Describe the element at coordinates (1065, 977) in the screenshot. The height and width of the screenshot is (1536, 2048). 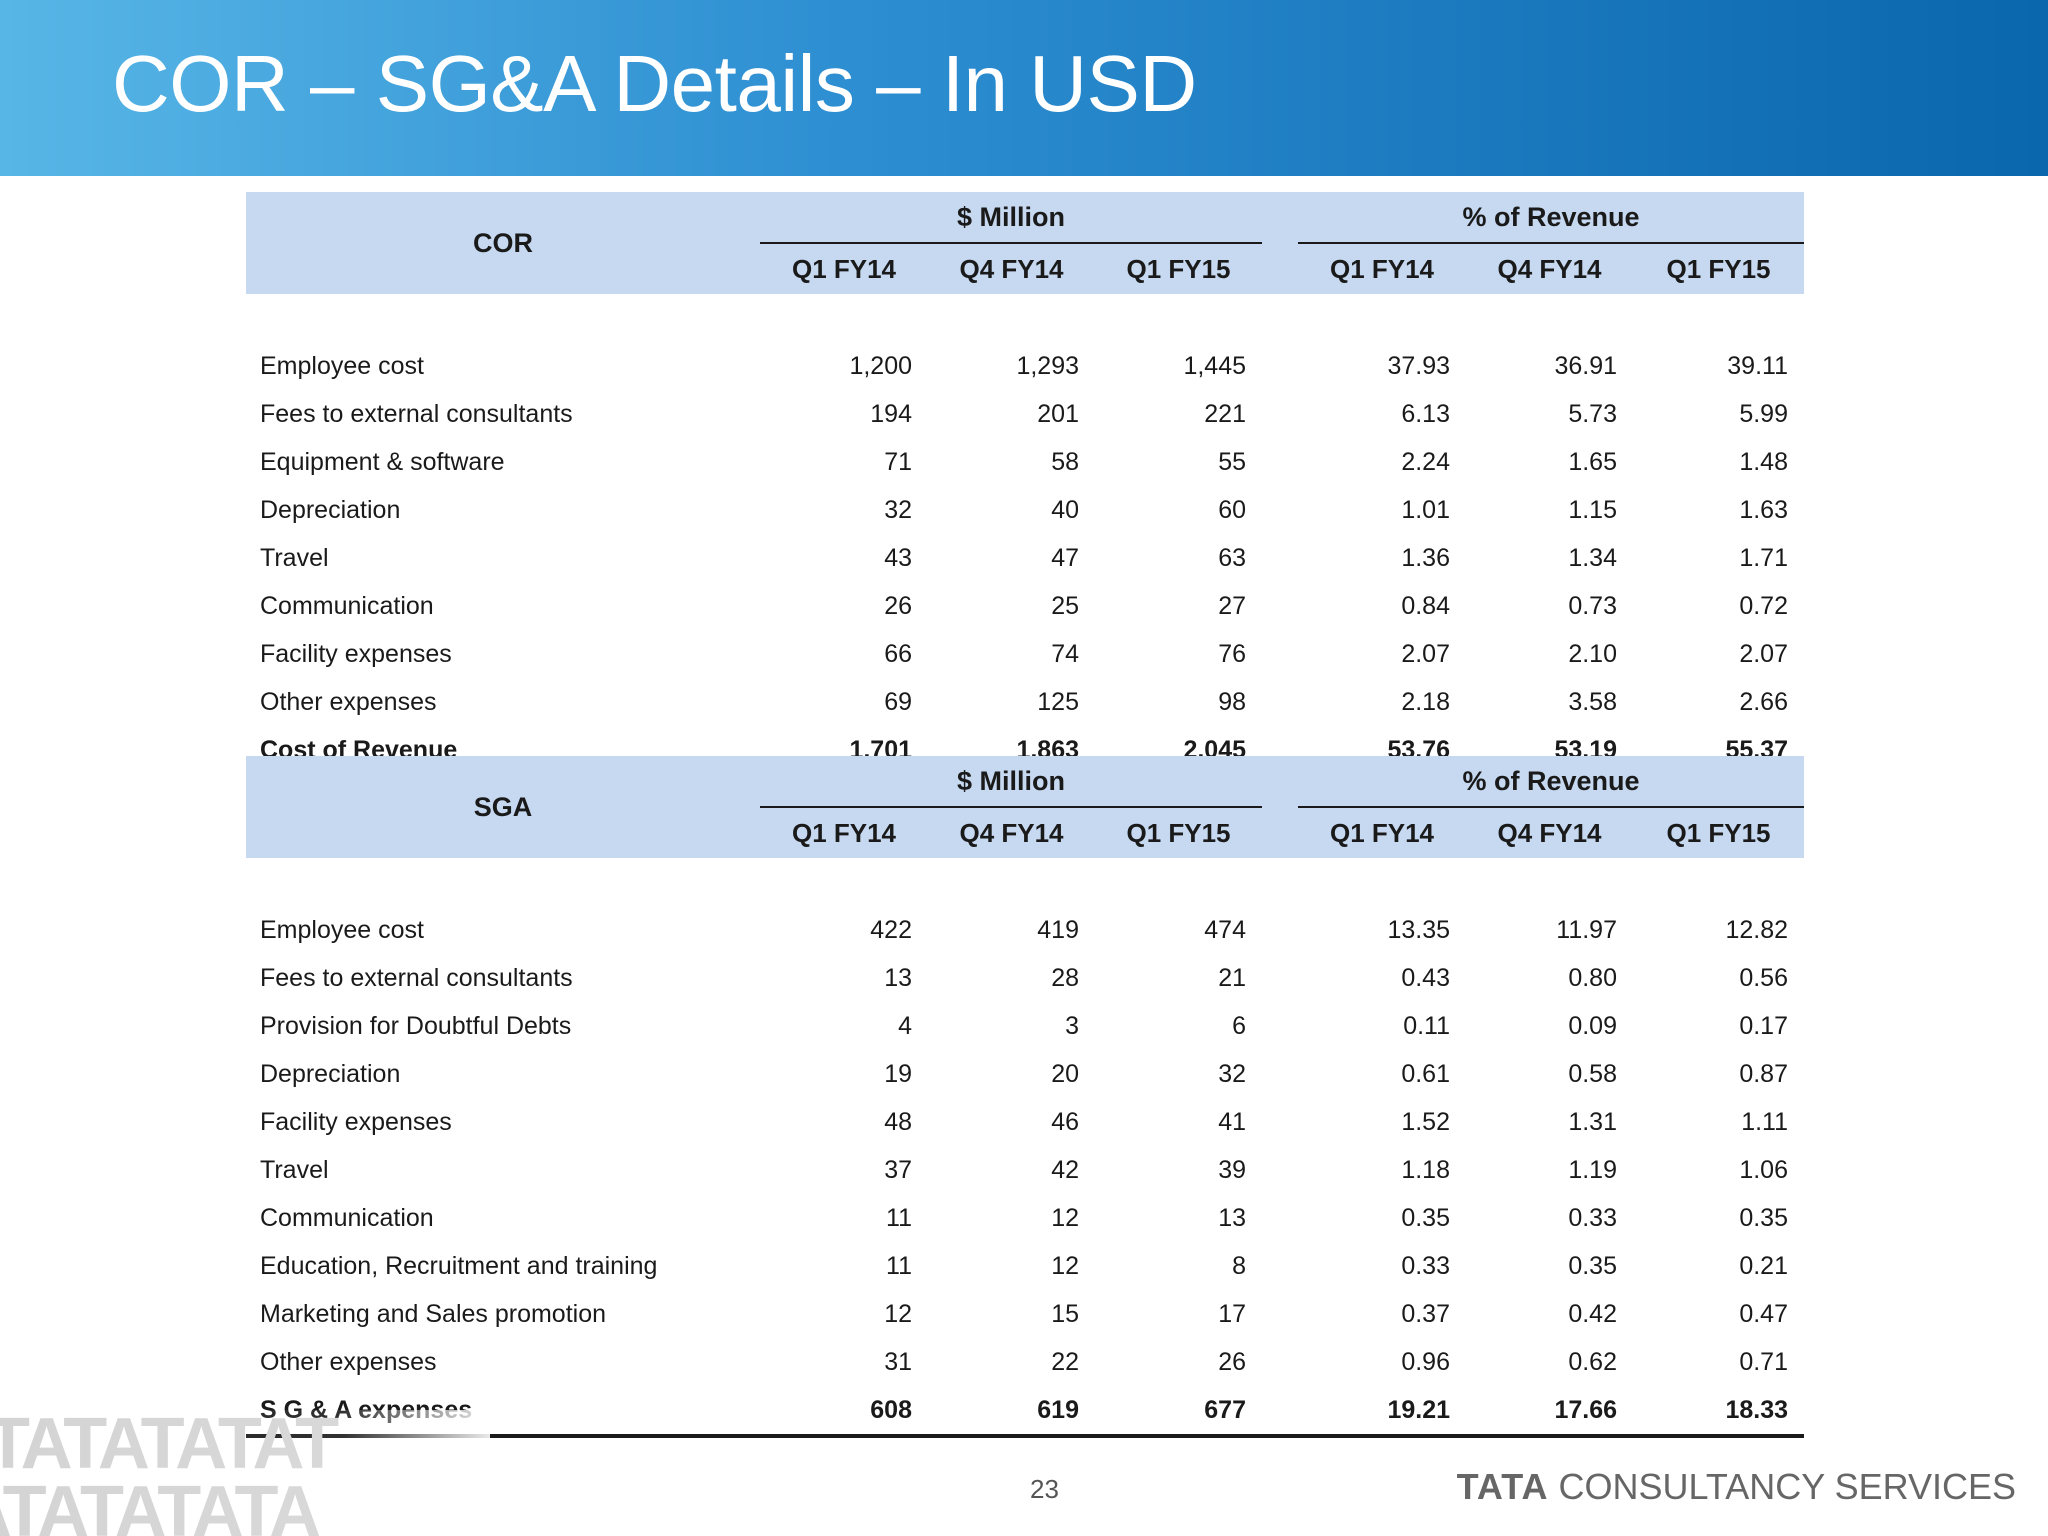
I see `million-value-cell: 28` at that location.